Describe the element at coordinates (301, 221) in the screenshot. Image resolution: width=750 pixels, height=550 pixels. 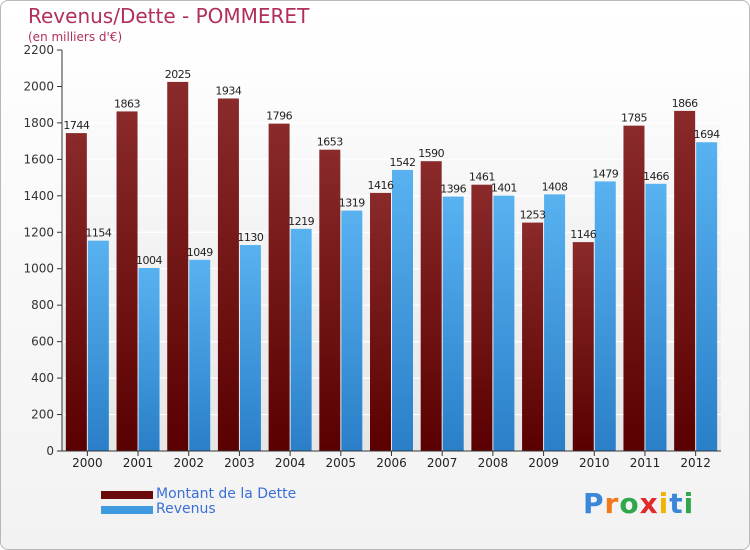
I see `bar-label-revenue: 1219` at that location.